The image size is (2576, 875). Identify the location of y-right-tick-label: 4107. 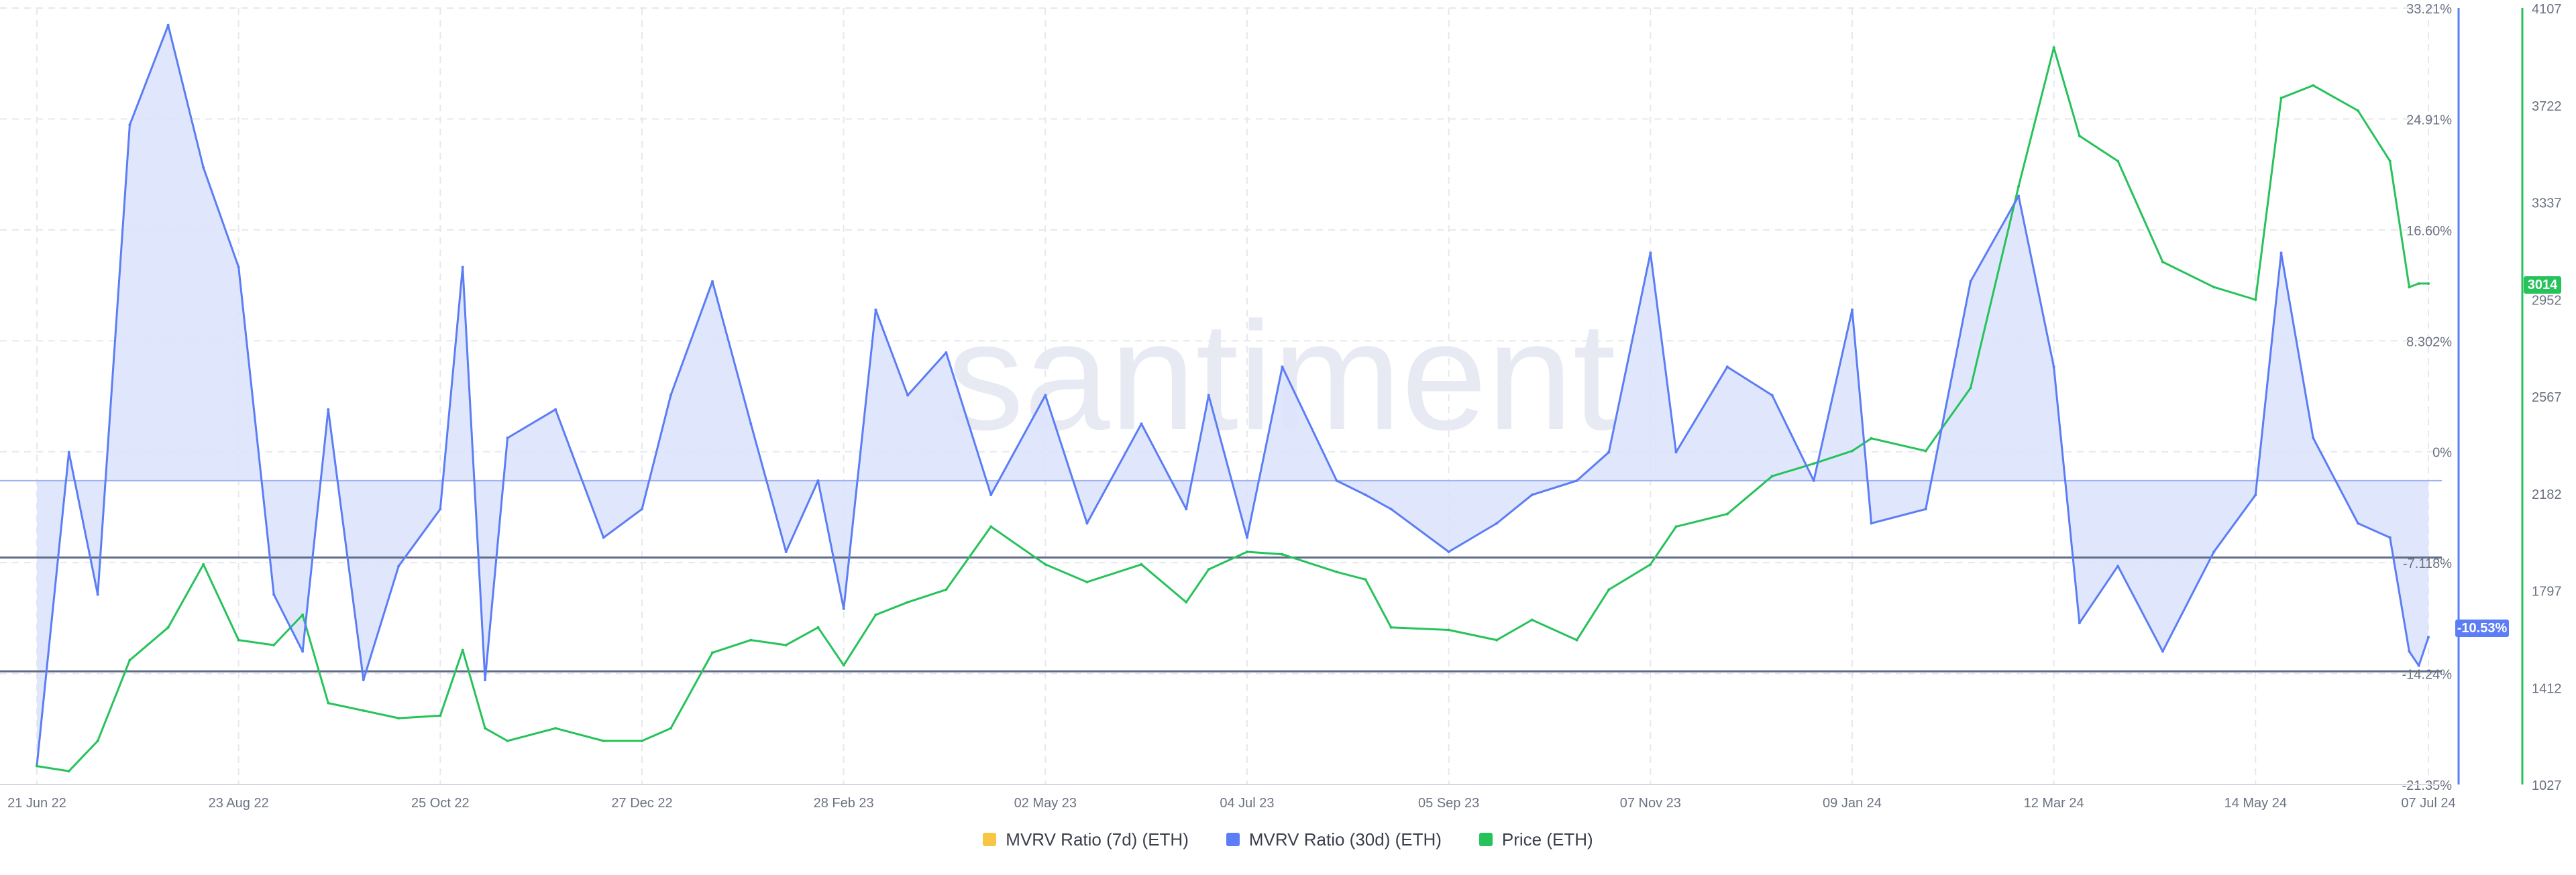
(2547, 9).